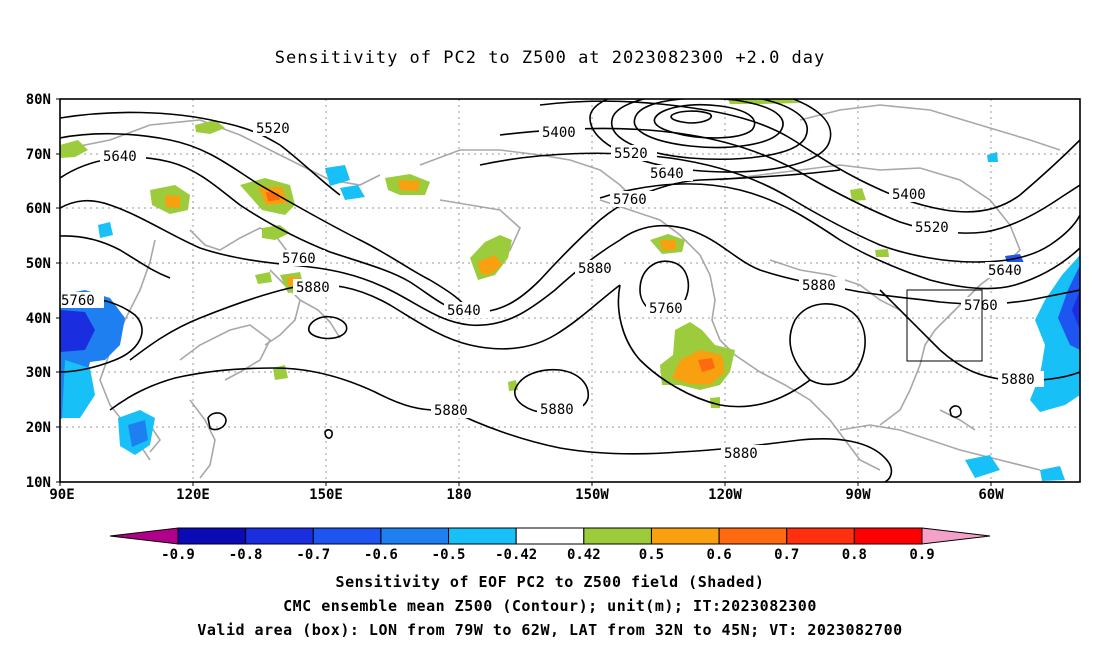 This screenshot has width=1100, height=650. Describe the element at coordinates (1076, 310) in the screenshot. I see `shade-negative-east-deep` at that location.